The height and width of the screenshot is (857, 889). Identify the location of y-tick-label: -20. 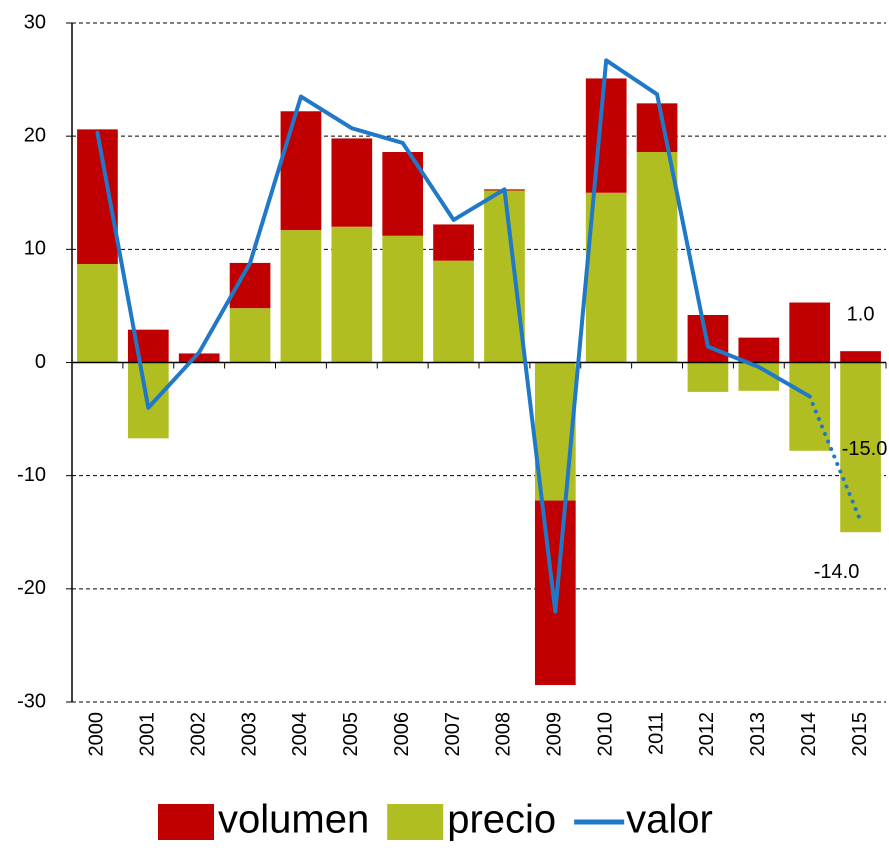
(31, 588).